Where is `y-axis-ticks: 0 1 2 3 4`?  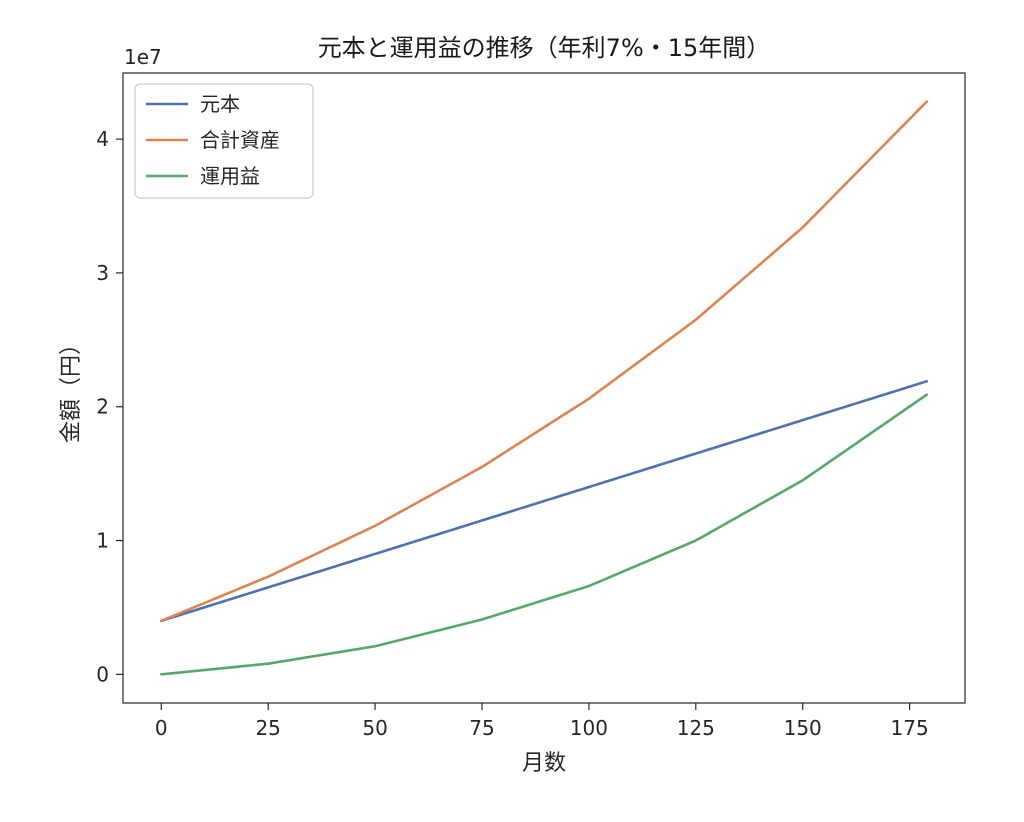 y-axis-ticks: 0 1 2 3 4 is located at coordinates (109, 406).